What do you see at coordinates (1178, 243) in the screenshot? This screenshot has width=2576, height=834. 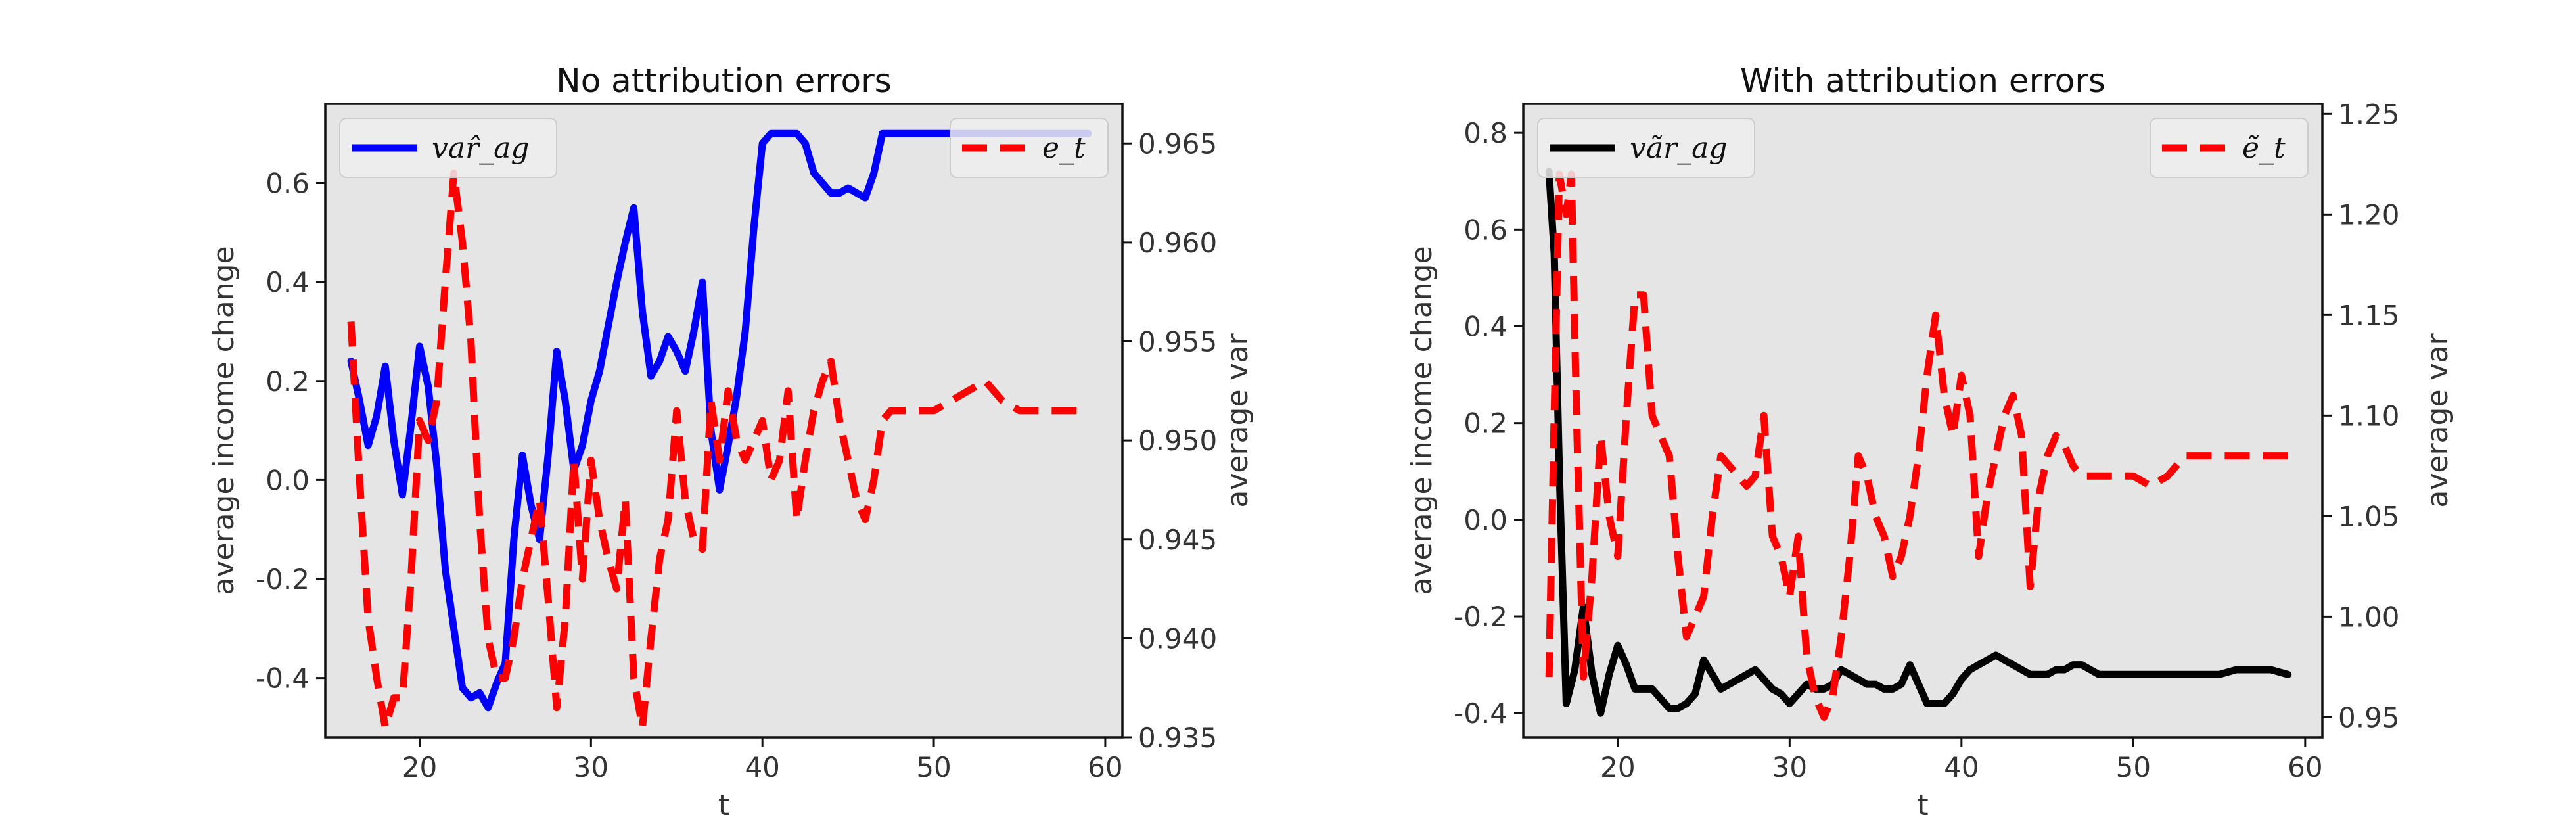 I see `right-y-tick-label: 0.960` at bounding box center [1178, 243].